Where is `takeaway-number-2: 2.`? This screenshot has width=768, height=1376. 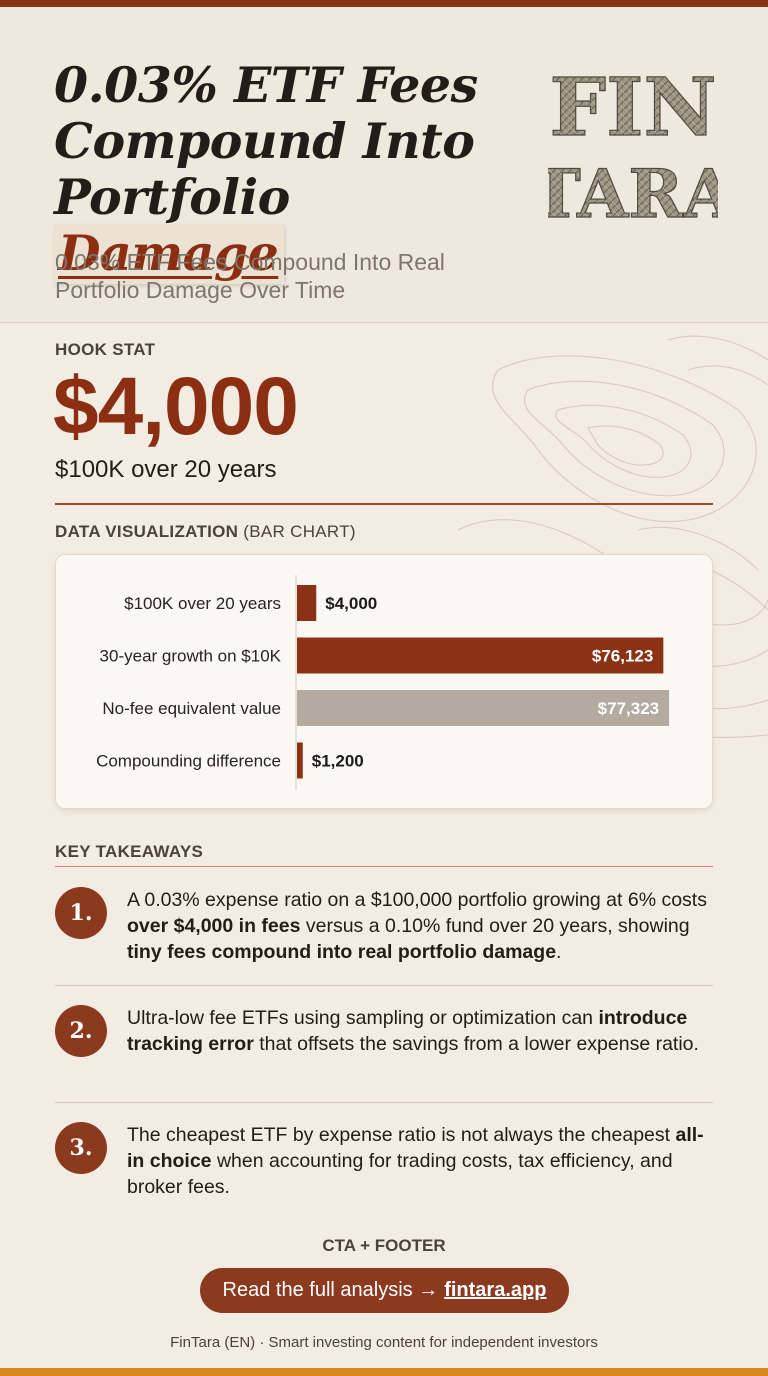
takeaway-number-2: 2. is located at coordinates (81, 1031).